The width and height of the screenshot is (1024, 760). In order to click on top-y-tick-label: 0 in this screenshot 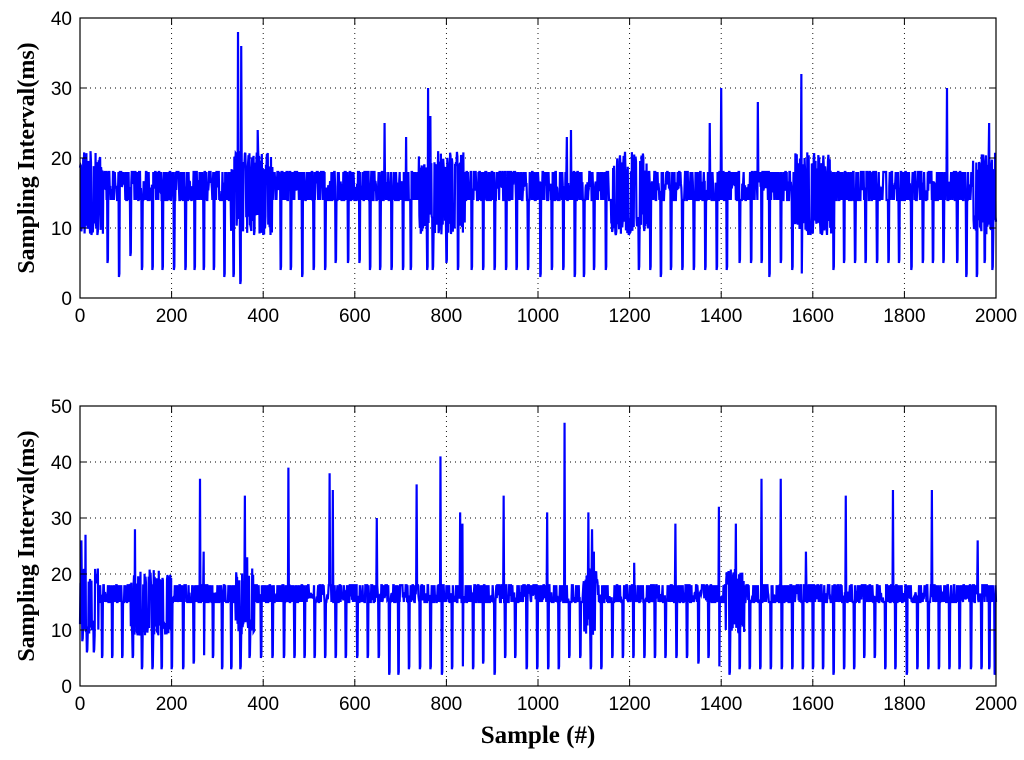, I will do `click(66, 299)`.